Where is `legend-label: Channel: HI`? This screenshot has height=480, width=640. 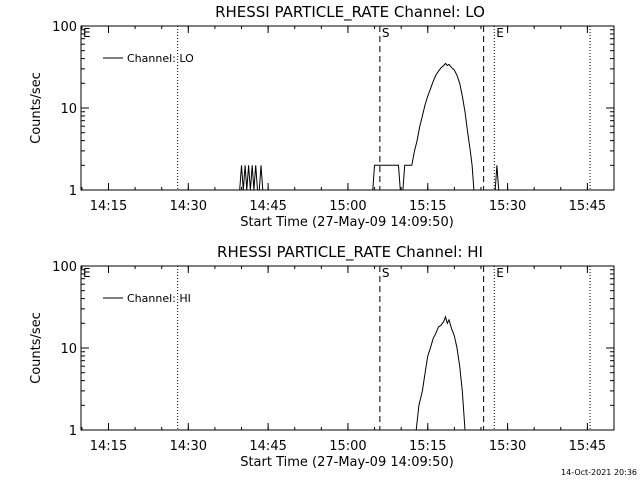 legend-label: Channel: HI is located at coordinates (159, 298).